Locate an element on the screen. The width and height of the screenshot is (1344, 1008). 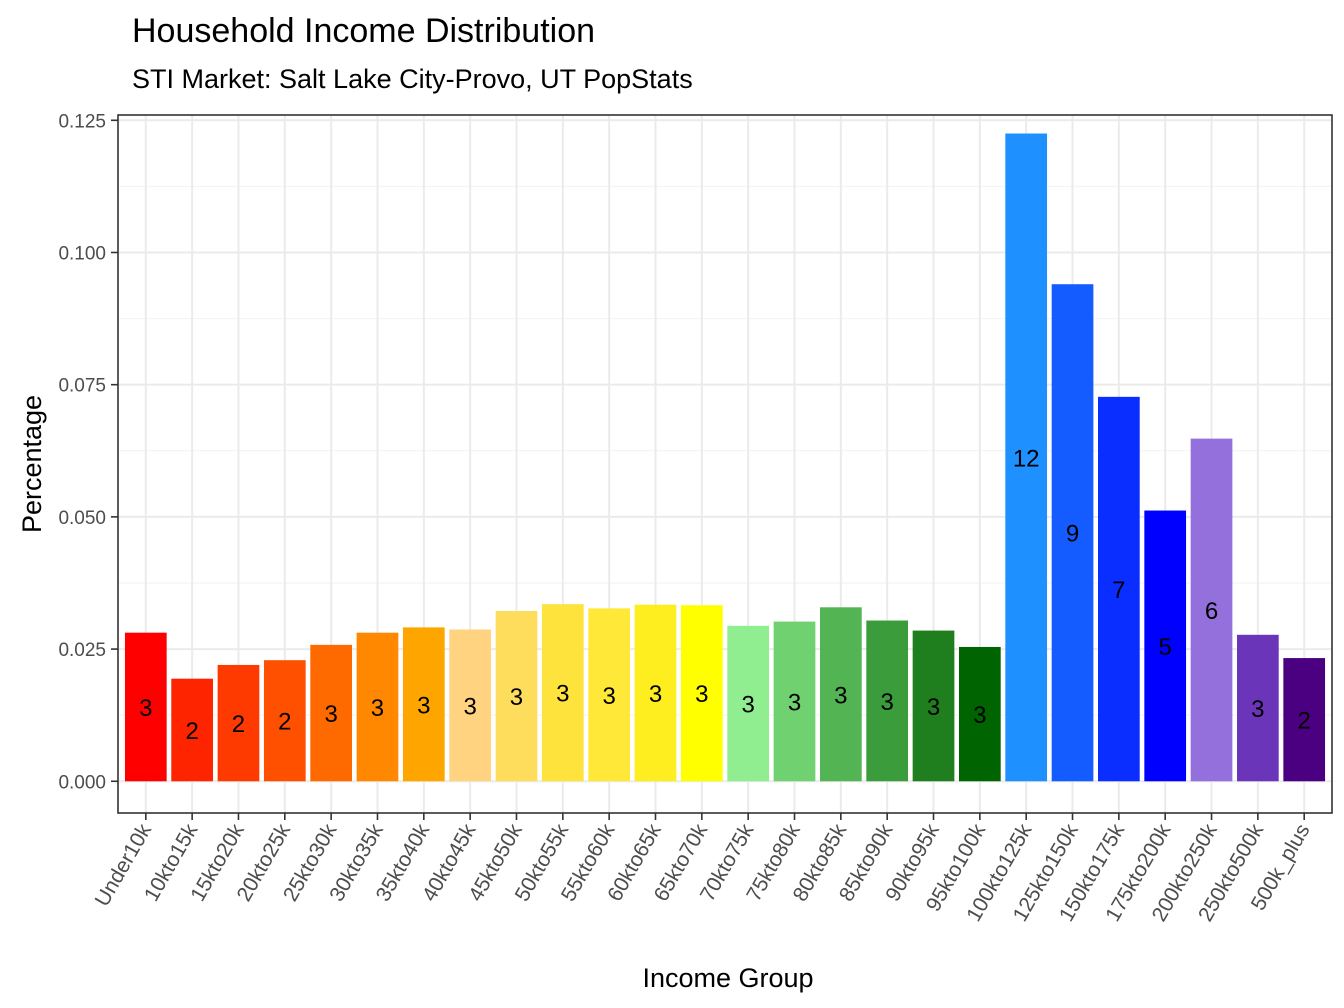
bar-95kto100k is located at coordinates (979, 714).